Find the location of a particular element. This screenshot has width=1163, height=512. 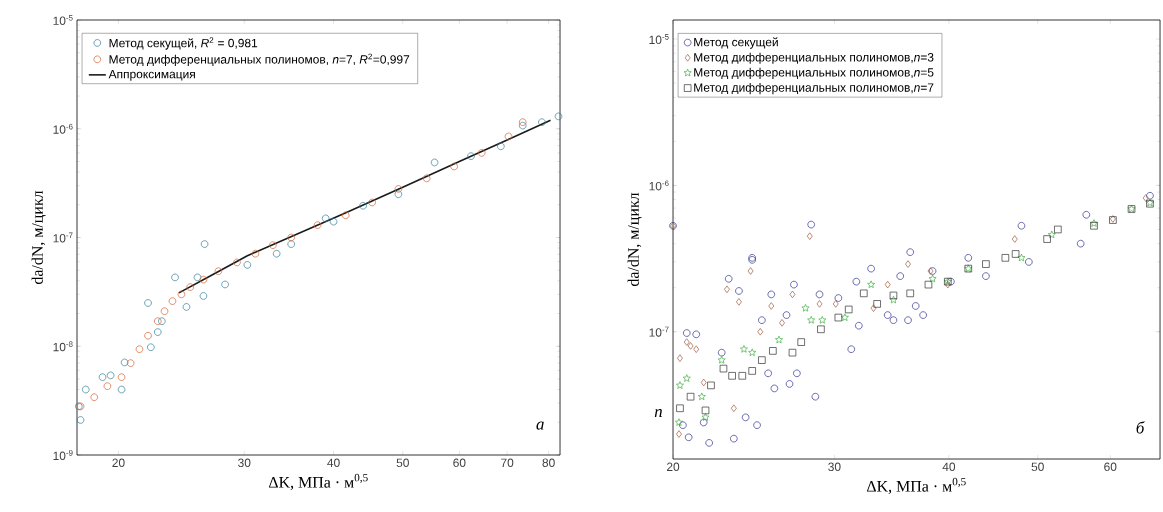

legend-label: Метод дифференциальных полиномов,n=5 is located at coordinates (814, 73).